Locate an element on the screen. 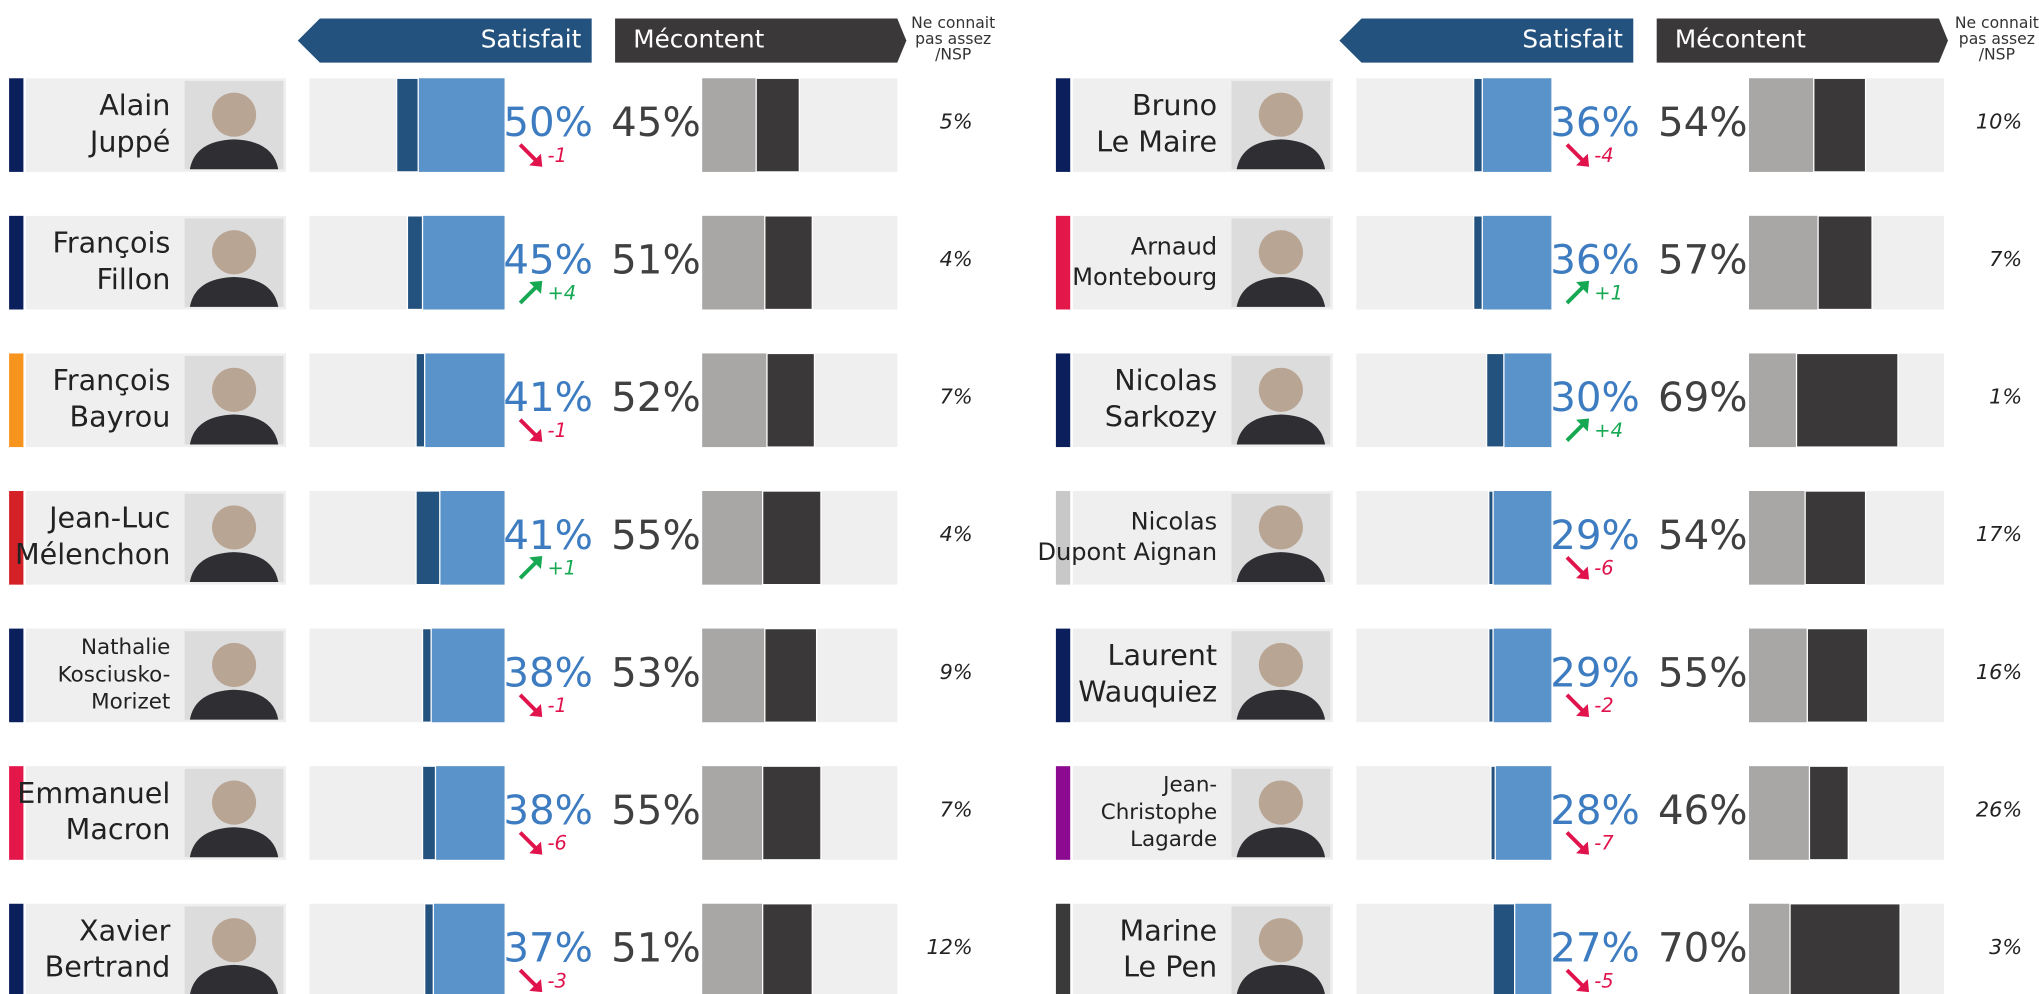  person-name: Montebourg is located at coordinates (1144, 277).